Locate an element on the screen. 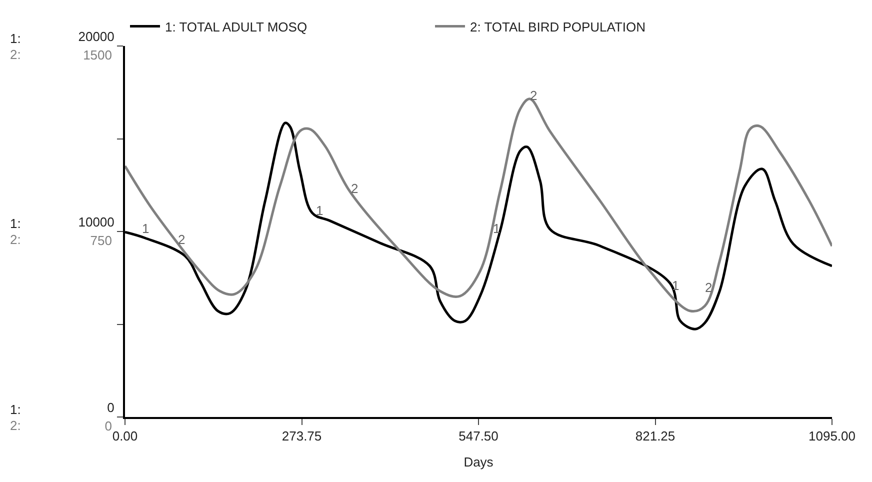 The width and height of the screenshot is (872, 482). x-tick-label: 547.50 is located at coordinates (478, 436).